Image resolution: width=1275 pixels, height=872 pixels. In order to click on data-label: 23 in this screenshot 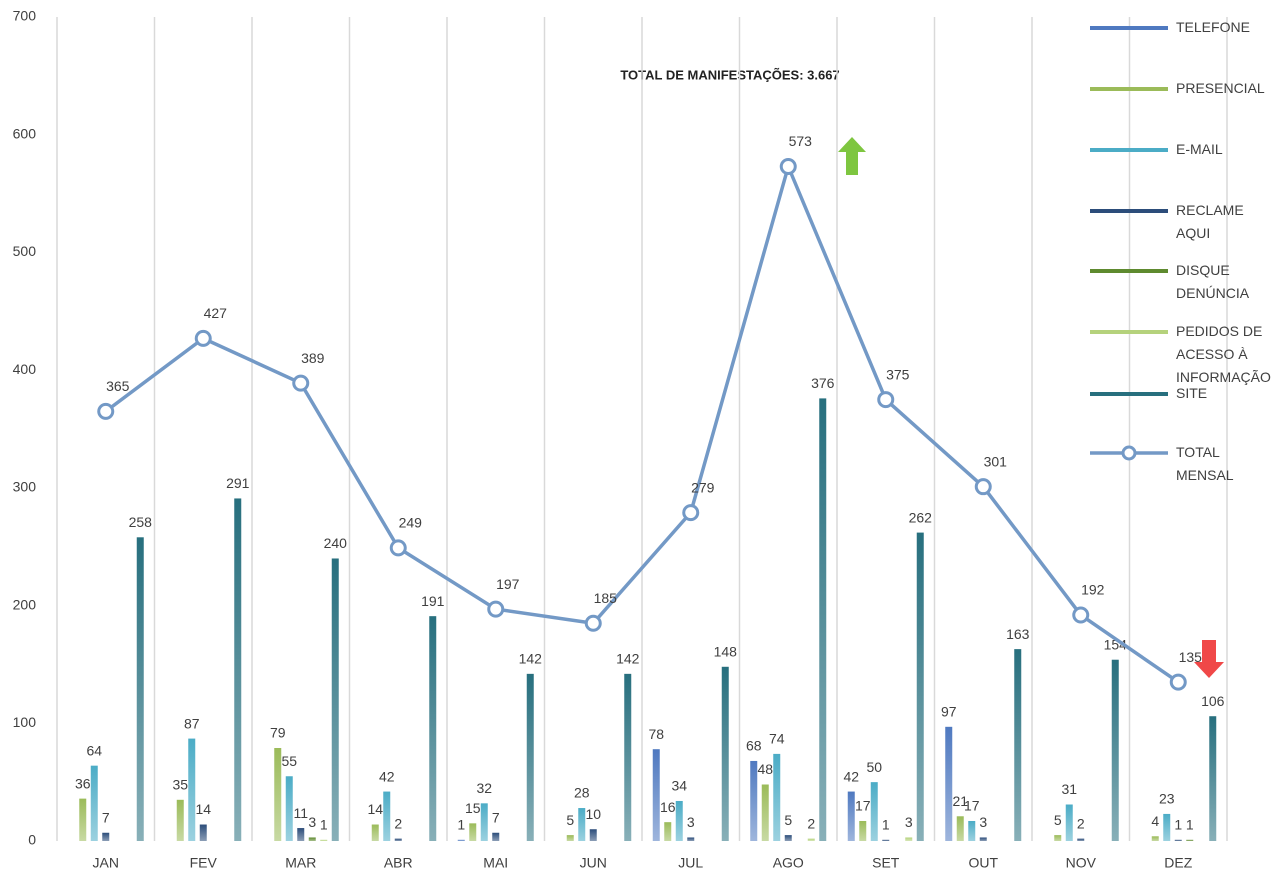, I will do `click(1167, 799)`.